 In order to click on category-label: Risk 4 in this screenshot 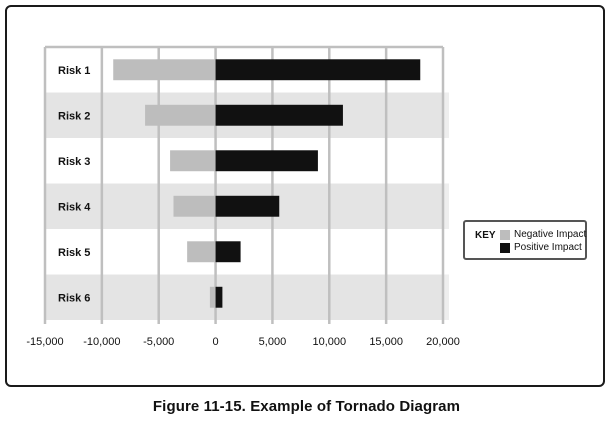, I will do `click(74, 207)`.